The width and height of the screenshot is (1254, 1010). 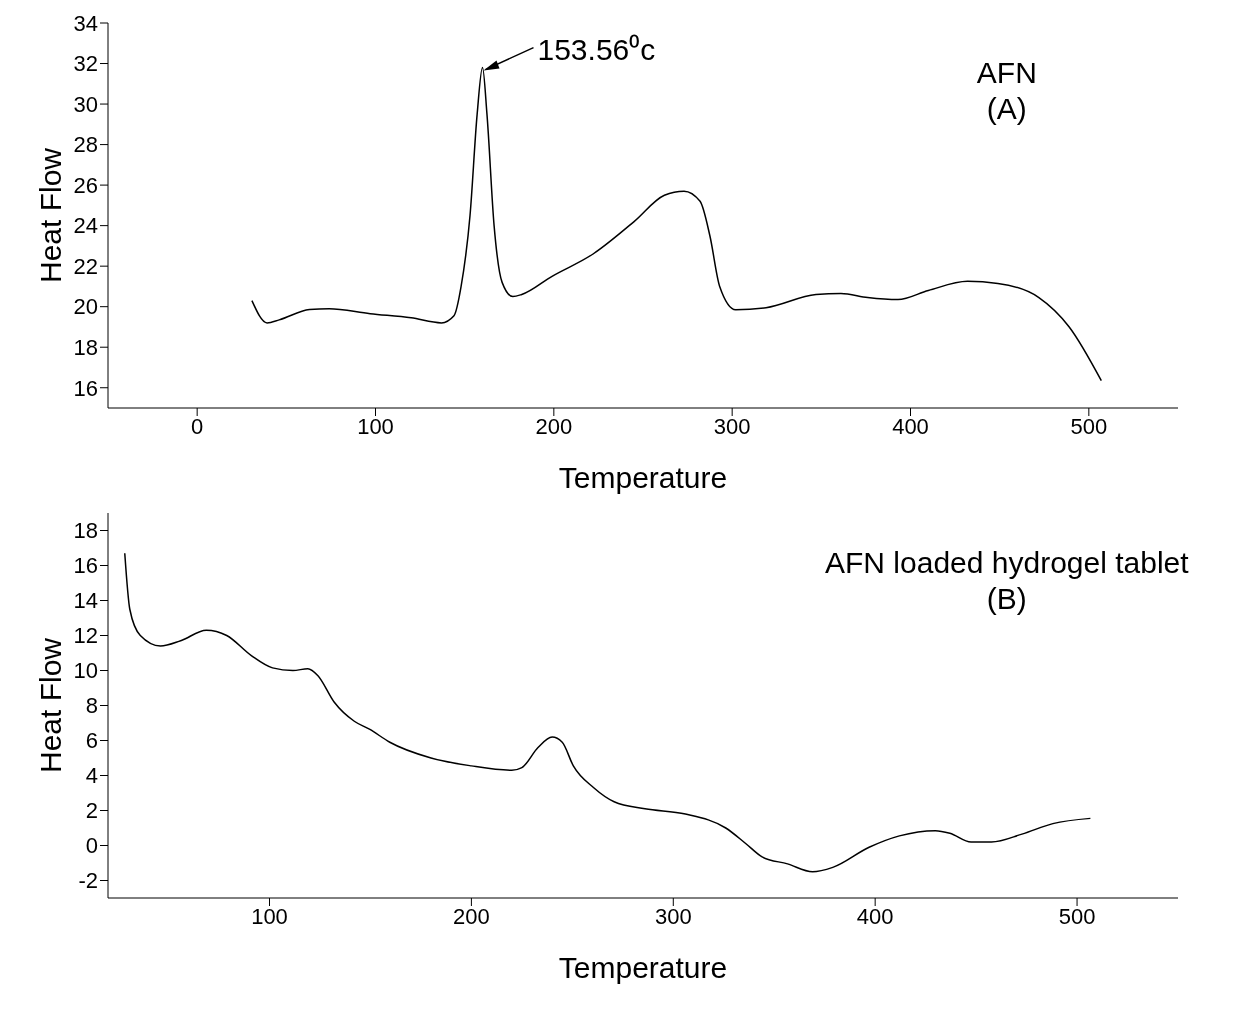 What do you see at coordinates (91, 776) in the screenshot?
I see `y-tick-label: 4` at bounding box center [91, 776].